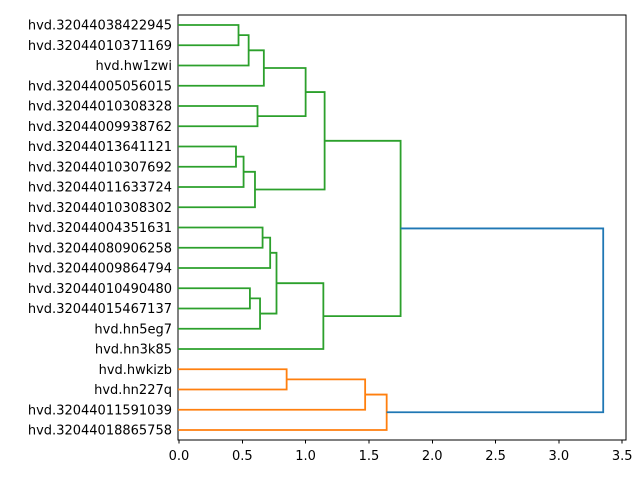 This screenshot has width=640, height=480. What do you see at coordinates (242, 456) in the screenshot?
I see `x-tick-label: 0.5` at bounding box center [242, 456].